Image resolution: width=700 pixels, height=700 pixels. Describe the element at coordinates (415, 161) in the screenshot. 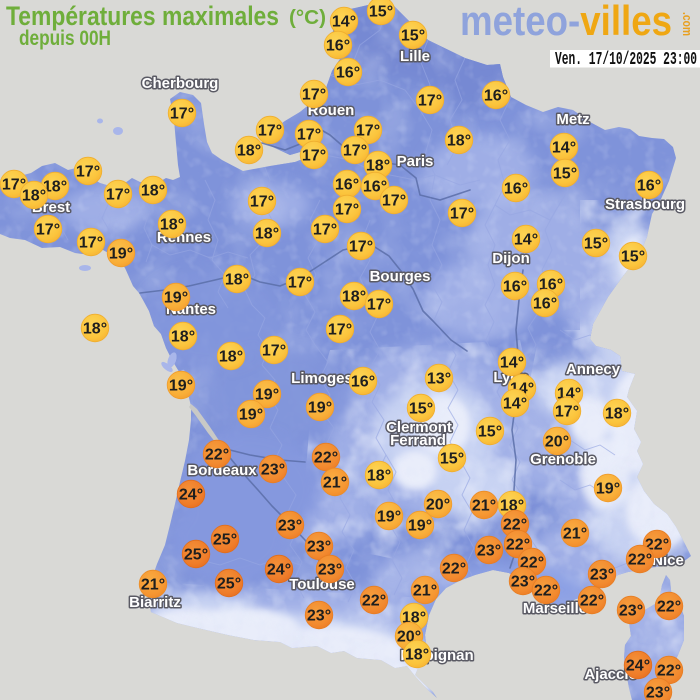

I see `svg-text: Paris` at that location.